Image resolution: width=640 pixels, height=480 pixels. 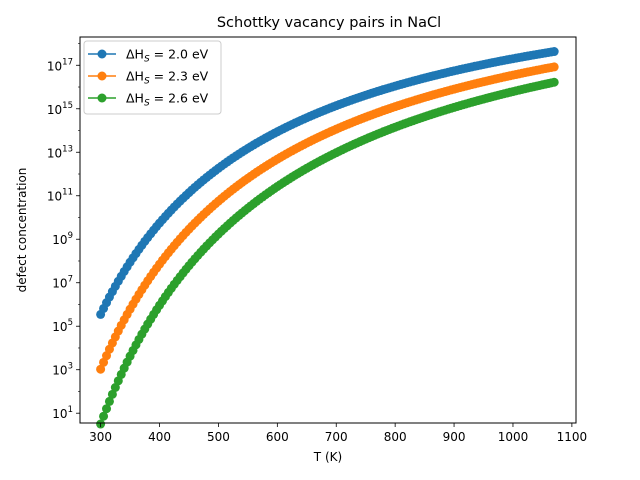 I want to click on x-tick-label-1100: 1100, so click(x=572, y=437).